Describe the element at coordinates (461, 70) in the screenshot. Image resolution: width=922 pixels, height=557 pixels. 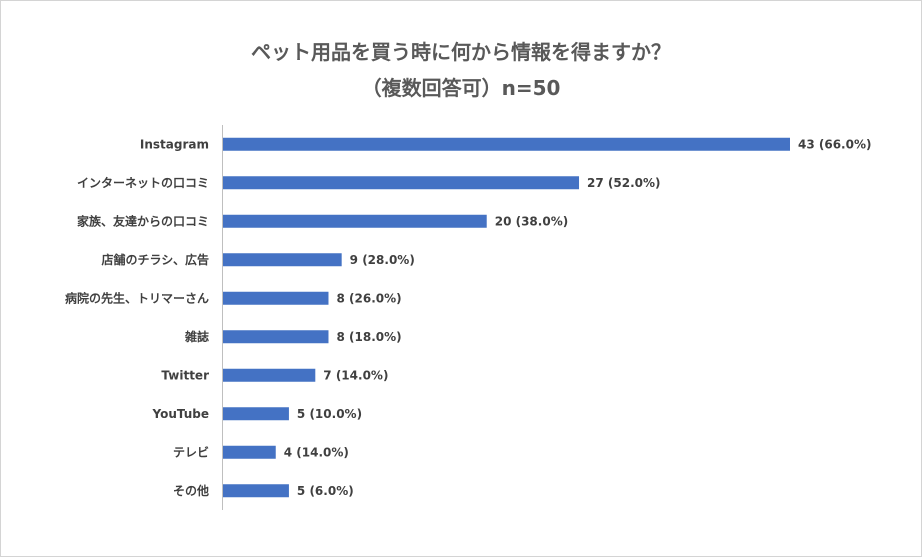
I see `chart-title: ペット用品を買う時に何から情報を得ますか？ （複数回答可）n=50` at that location.